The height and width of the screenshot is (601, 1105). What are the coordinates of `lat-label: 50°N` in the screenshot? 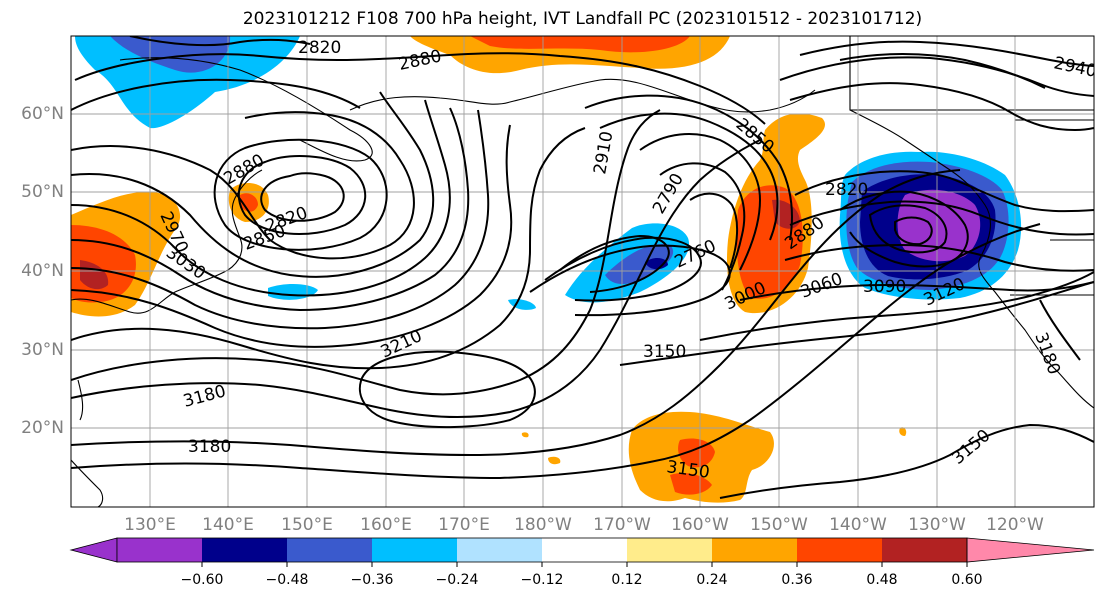 It's located at (42, 192).